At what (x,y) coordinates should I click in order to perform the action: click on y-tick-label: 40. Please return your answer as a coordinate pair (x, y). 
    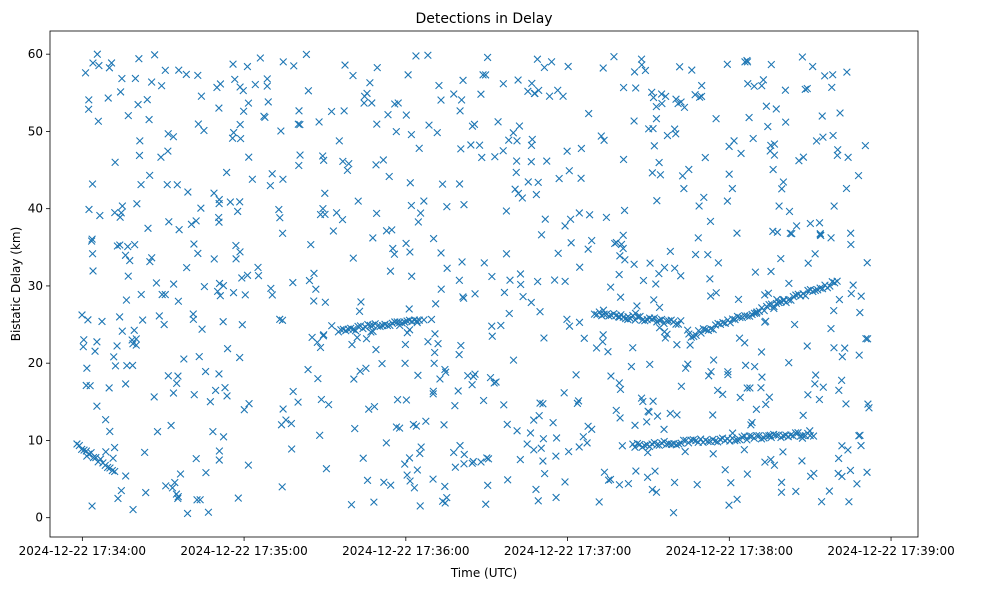
    Looking at the image, I should click on (35, 209).